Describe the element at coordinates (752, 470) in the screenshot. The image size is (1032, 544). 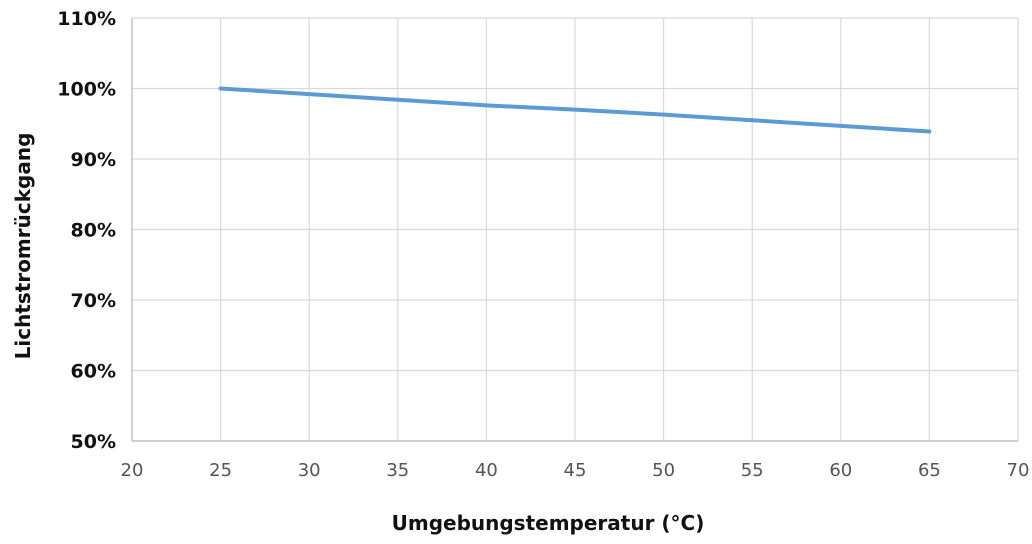
I see `x-tick-label: 55` at that location.